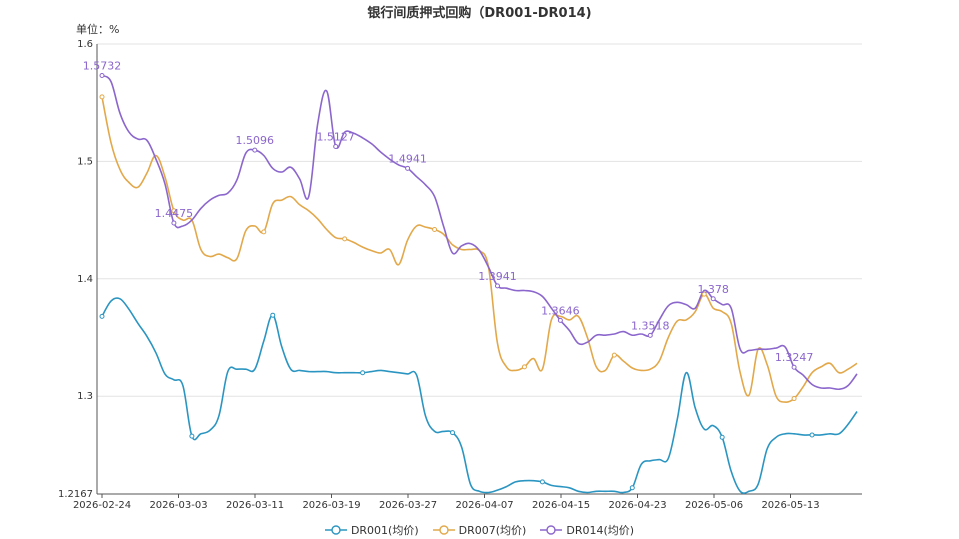  Describe the element at coordinates (650, 325) in the screenshot. I see `data-label: 1.3518` at that location.